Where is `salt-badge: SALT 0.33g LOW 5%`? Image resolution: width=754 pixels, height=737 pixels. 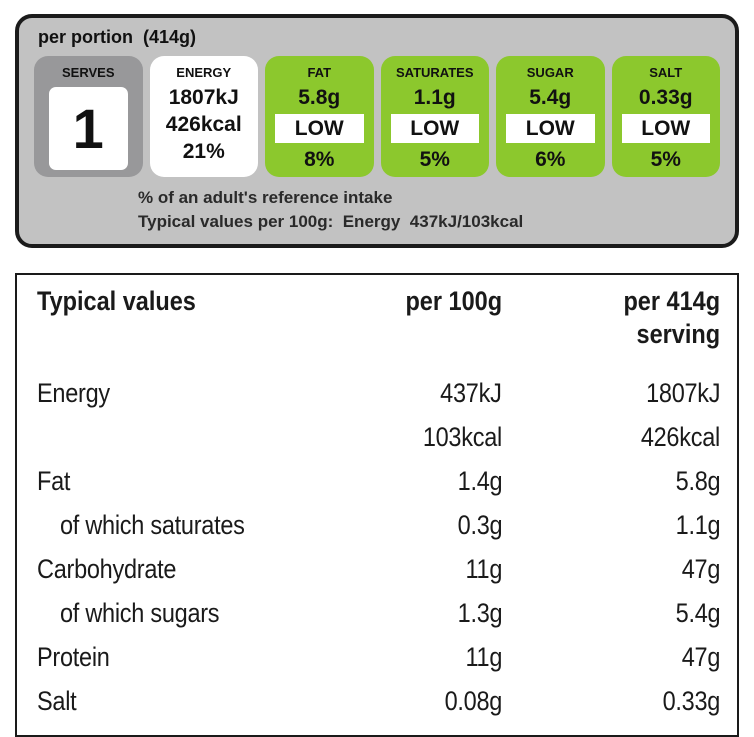 salt-badge: SALT 0.33g LOW 5% is located at coordinates (665, 116).